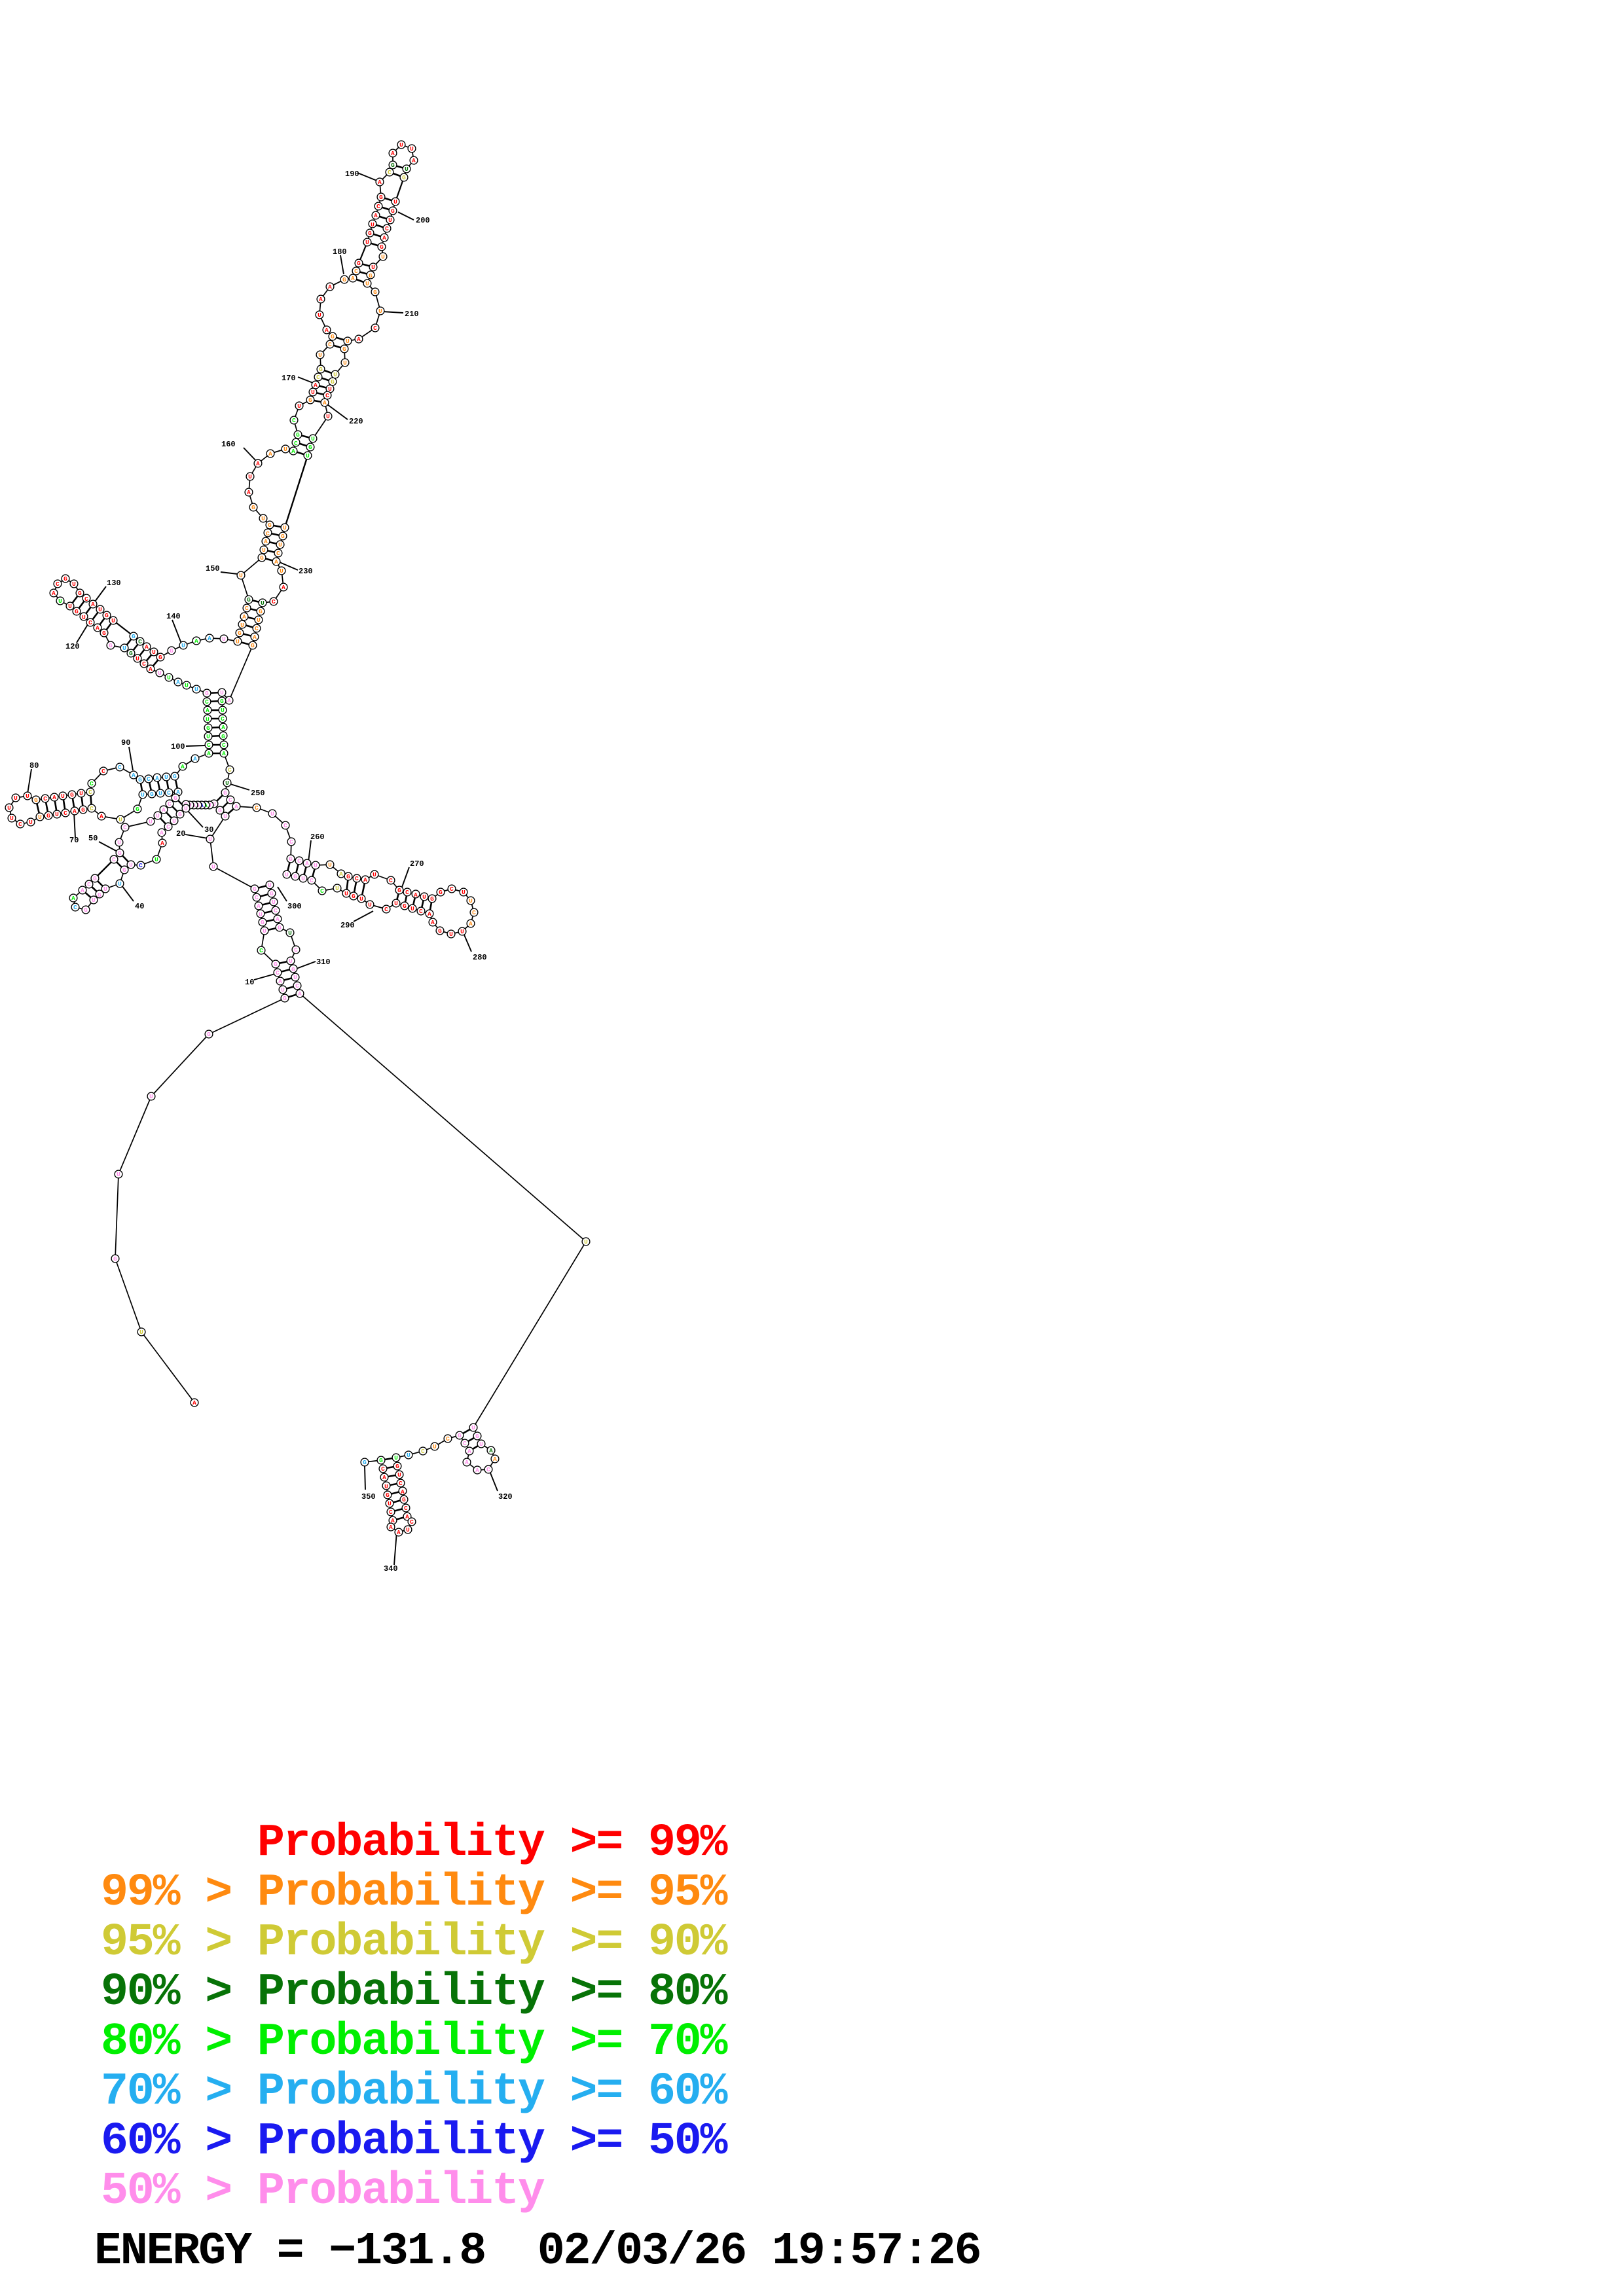 This screenshot has width=1623, height=2296. Describe the element at coordinates (423, 220) in the screenshot. I see `svg-text: 200` at that location.